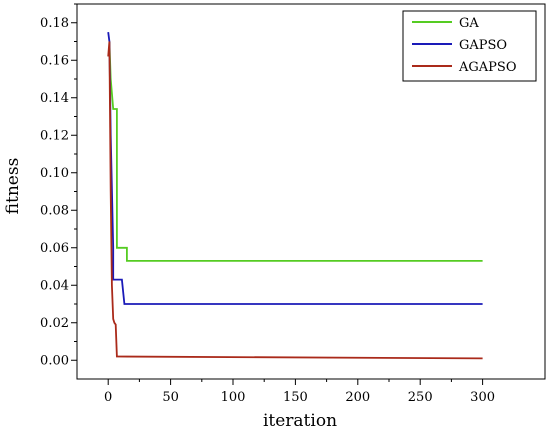  I want to click on legend: GA GAPSO AGAPSO, so click(469, 46).